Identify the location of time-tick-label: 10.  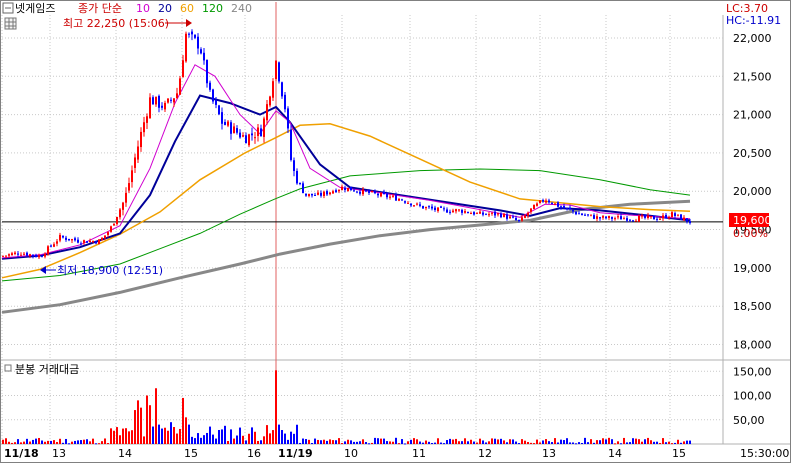
(351, 453).